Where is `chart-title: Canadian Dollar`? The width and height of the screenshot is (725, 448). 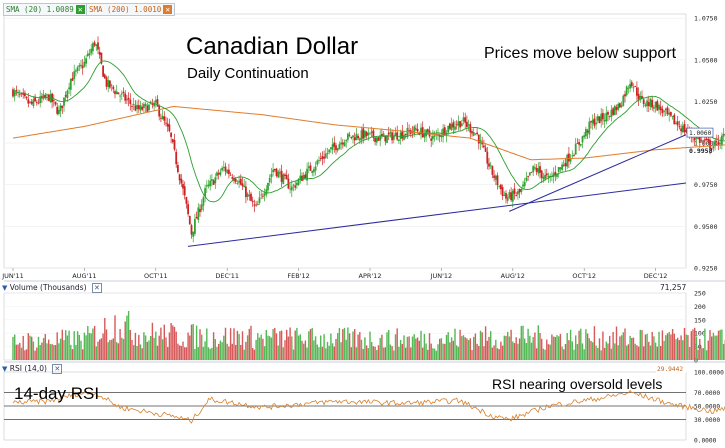
chart-title: Canadian Dollar is located at coordinates (272, 47).